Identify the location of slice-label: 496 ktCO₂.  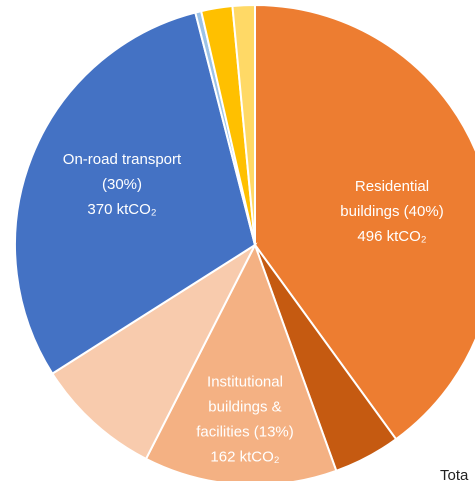
(391, 236).